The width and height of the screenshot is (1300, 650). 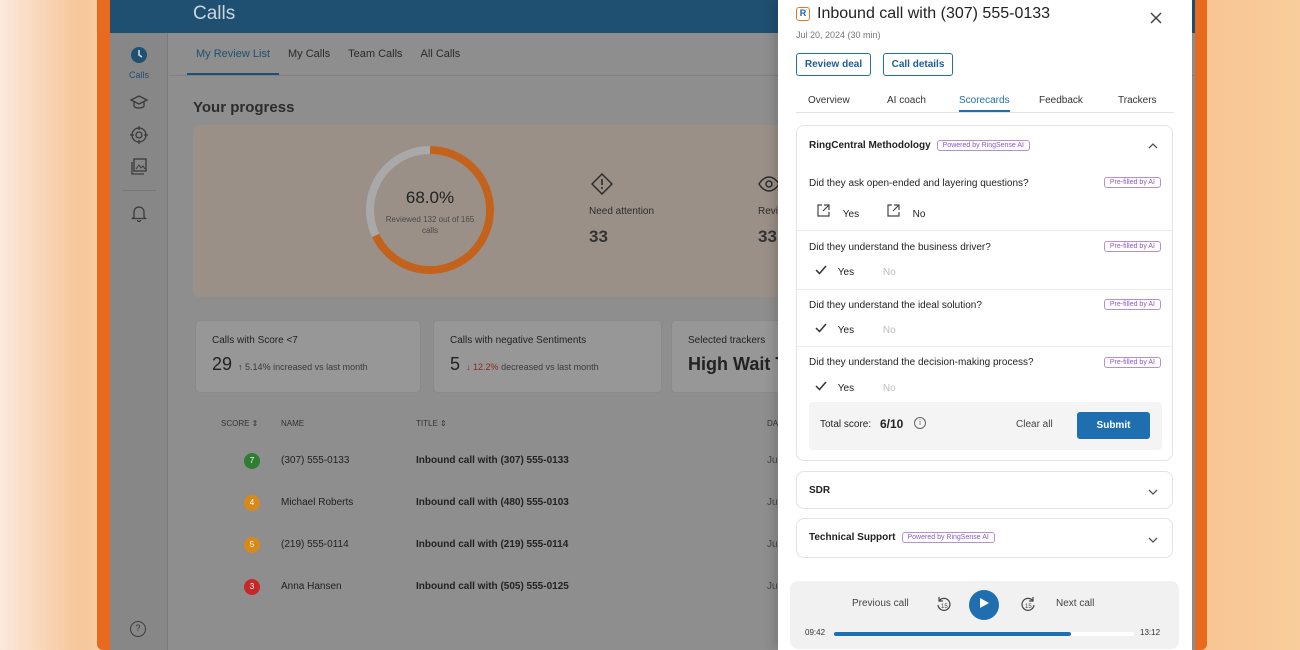 What do you see at coordinates (1075, 603) in the screenshot?
I see `next-call-button: Next call` at bounding box center [1075, 603].